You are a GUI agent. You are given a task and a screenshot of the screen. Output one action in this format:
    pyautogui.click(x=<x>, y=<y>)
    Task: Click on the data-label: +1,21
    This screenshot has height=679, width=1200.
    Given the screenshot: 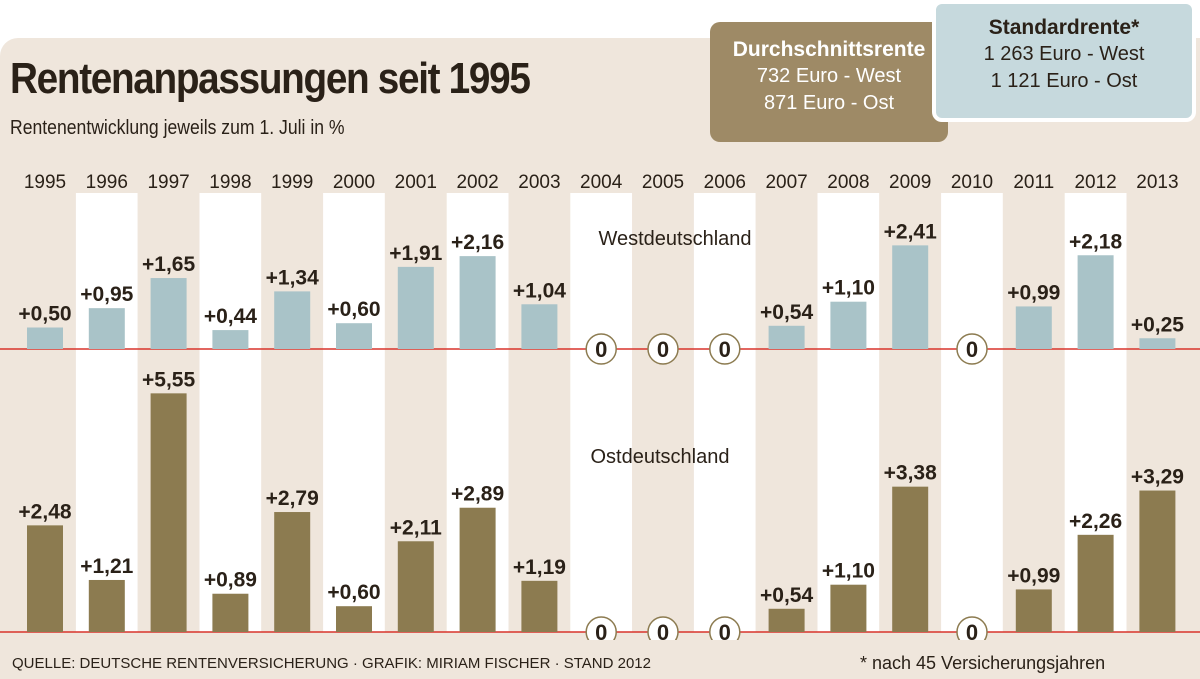 What is the action you would take?
    pyautogui.click(x=106, y=566)
    